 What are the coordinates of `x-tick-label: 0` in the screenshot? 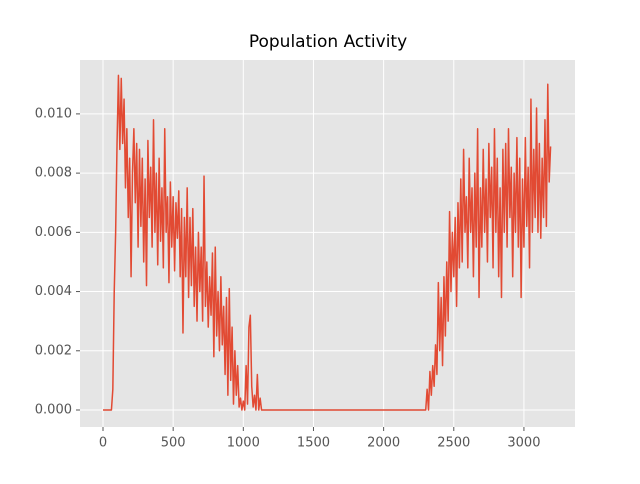 It's located at (103, 443).